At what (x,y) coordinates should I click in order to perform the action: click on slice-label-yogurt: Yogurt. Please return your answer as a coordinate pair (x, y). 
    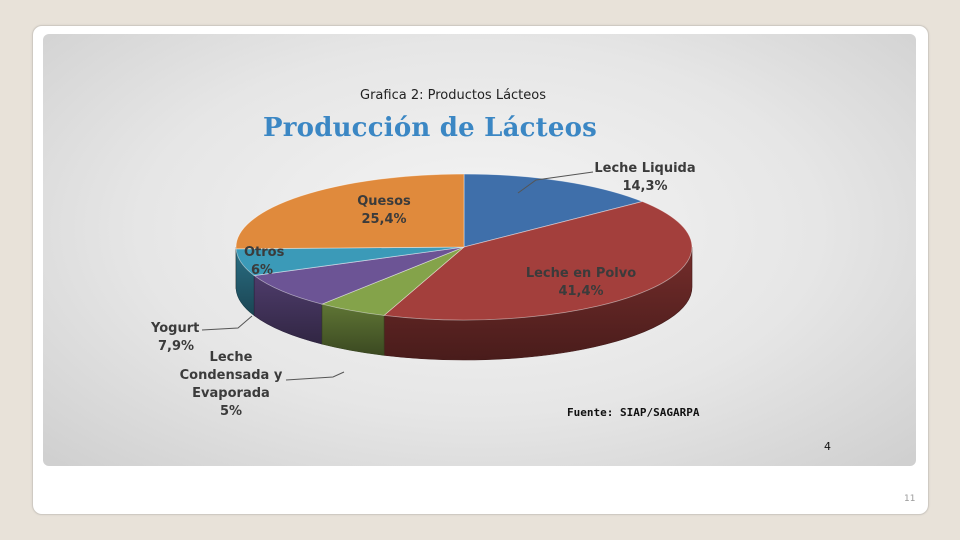
    Looking at the image, I should click on (174, 328).